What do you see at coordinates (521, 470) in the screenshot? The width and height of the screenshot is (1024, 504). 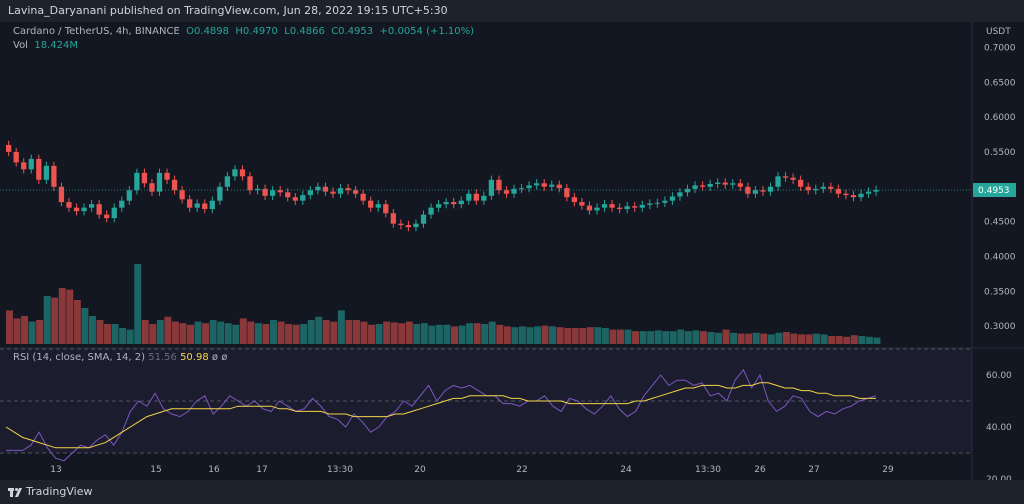 I see `time-tick-label: 22` at bounding box center [521, 470].